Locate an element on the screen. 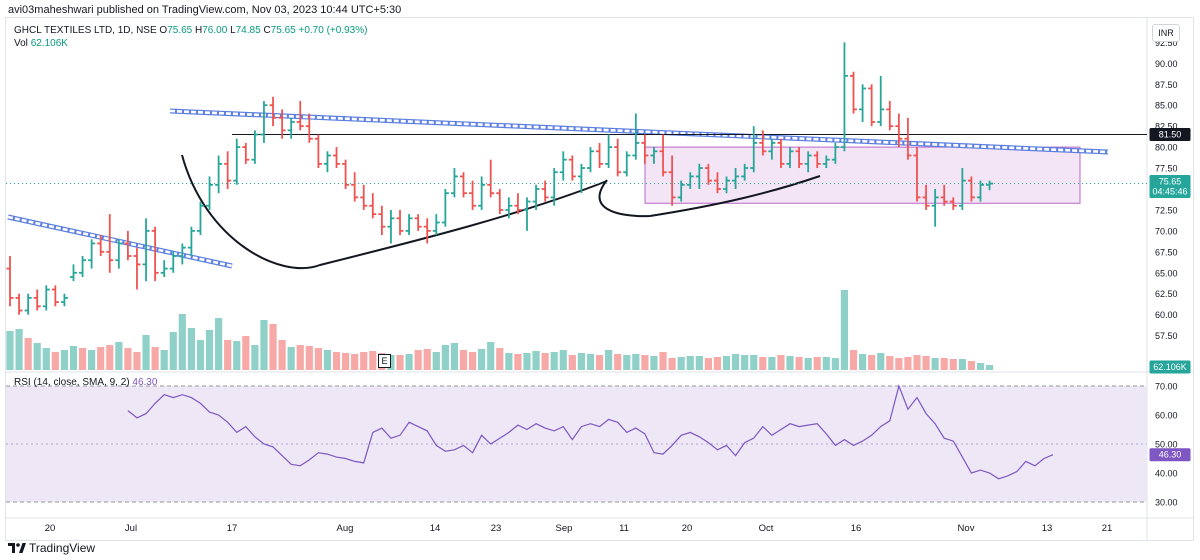  close-value: 75.65 is located at coordinates (283, 30).